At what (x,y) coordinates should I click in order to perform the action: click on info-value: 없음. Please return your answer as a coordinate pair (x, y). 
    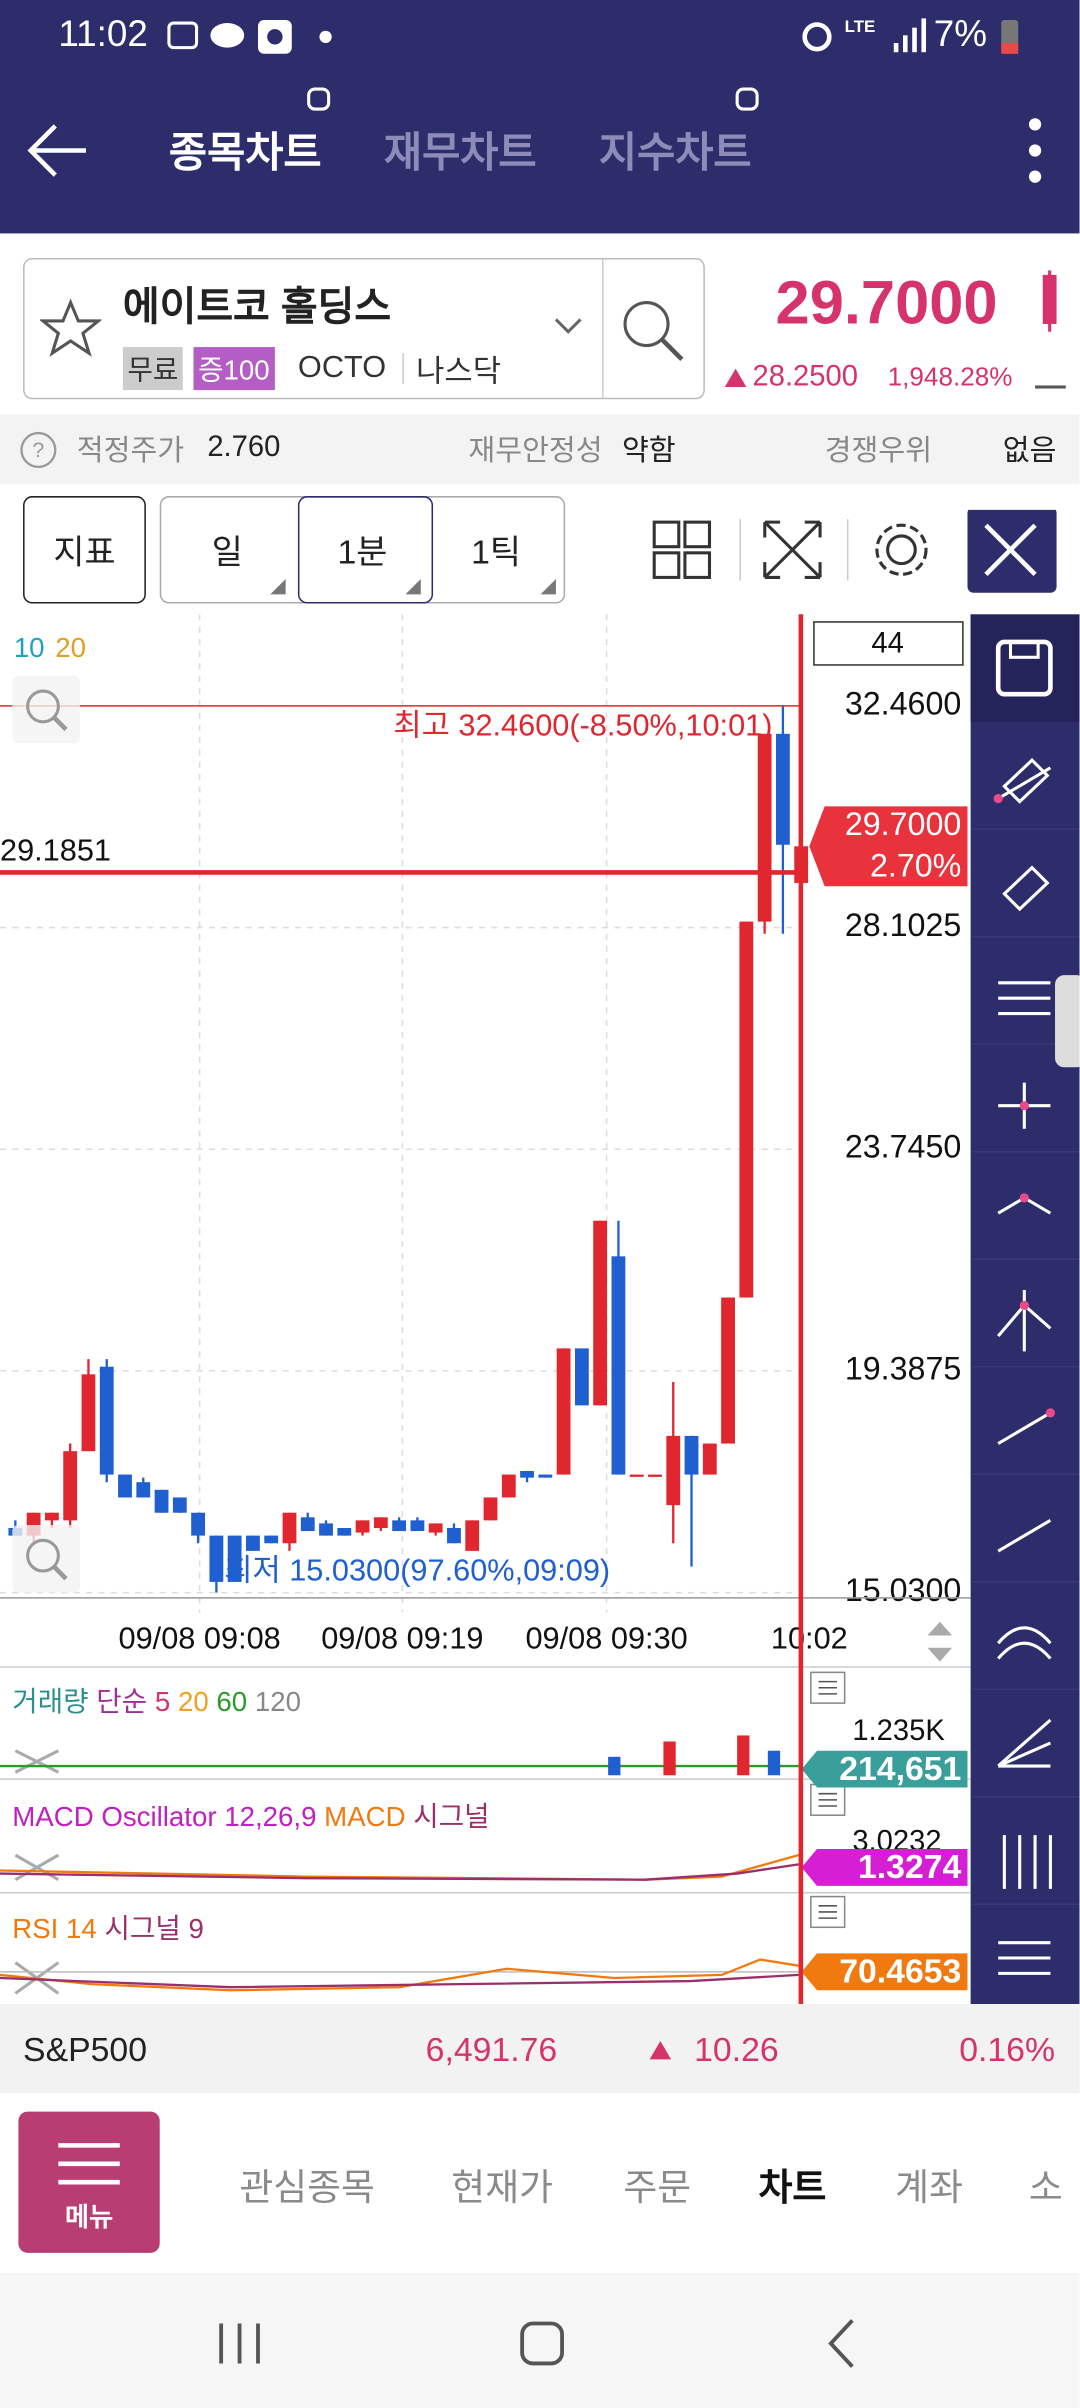
    Looking at the image, I should click on (1029, 451).